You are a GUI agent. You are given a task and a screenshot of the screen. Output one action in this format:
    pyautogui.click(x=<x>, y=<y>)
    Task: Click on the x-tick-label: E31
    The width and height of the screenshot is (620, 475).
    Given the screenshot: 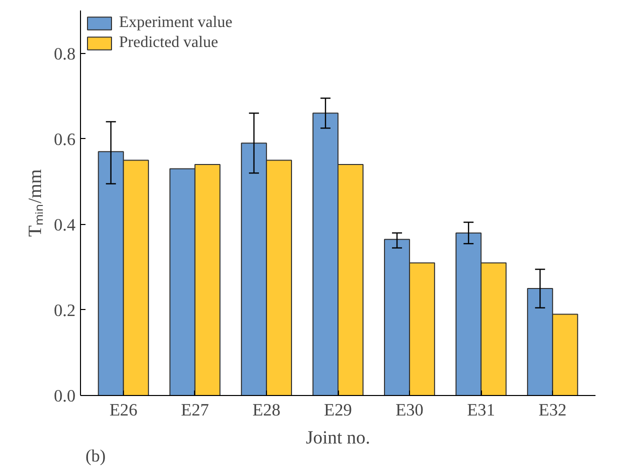 What is the action you would take?
    pyautogui.click(x=481, y=410)
    